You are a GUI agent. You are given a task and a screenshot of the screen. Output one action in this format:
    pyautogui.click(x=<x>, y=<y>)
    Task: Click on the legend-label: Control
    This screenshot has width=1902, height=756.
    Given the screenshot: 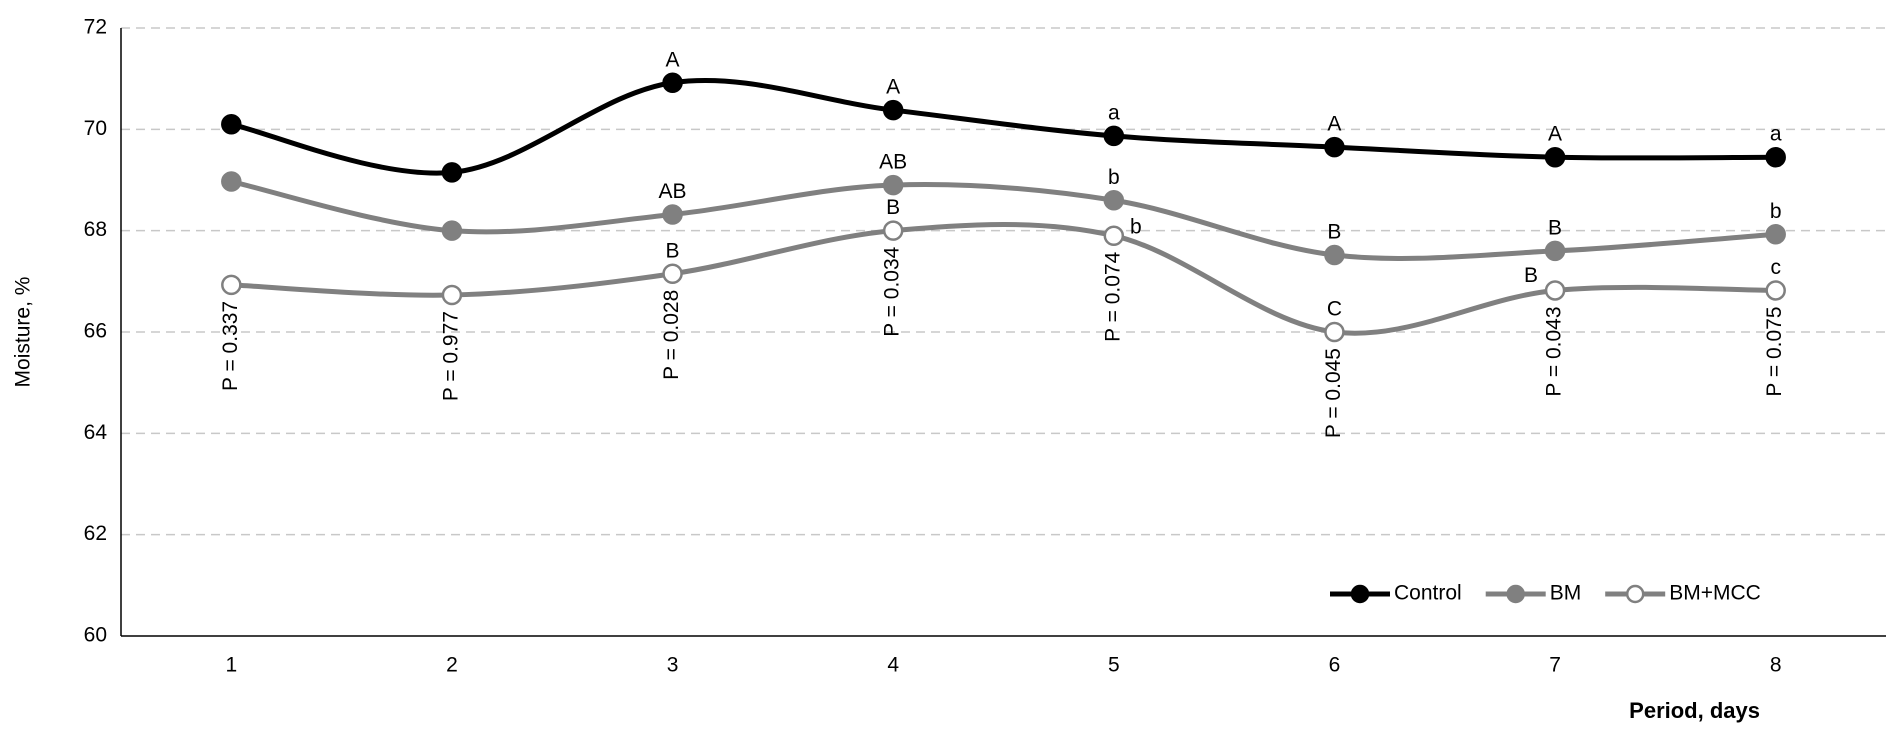 What is the action you would take?
    pyautogui.click(x=1428, y=593)
    